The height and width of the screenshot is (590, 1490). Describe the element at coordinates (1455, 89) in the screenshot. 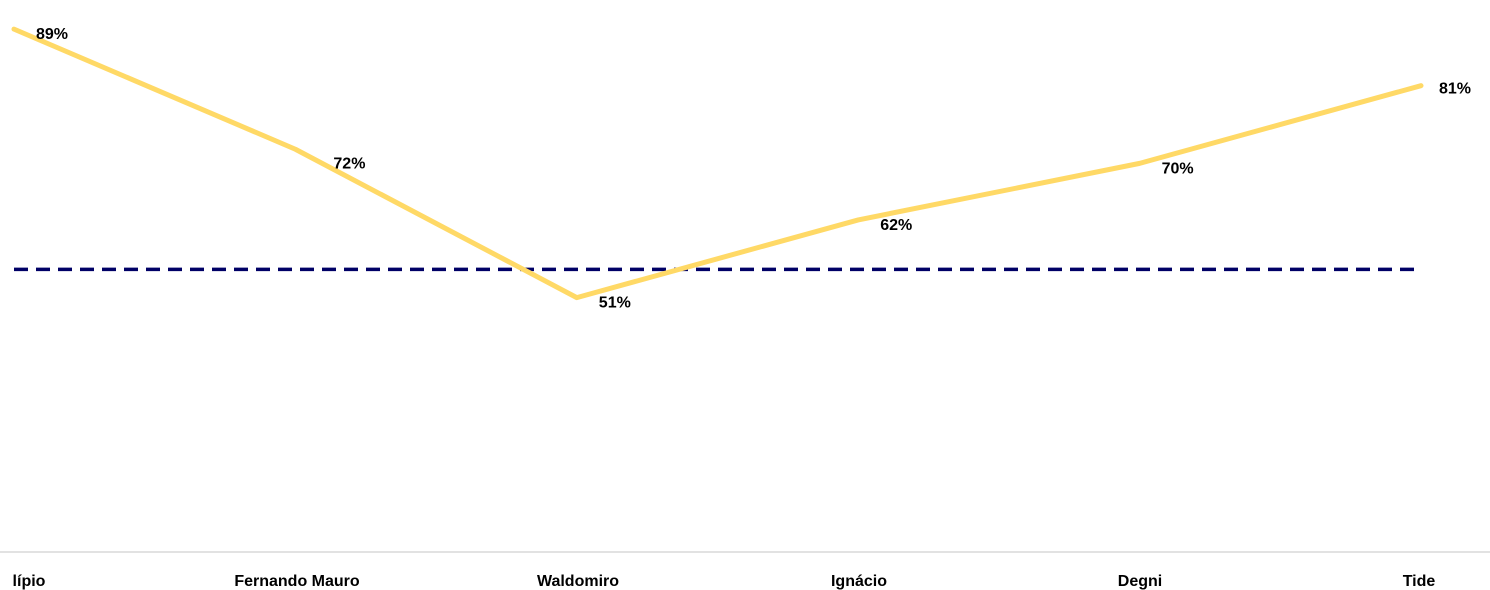

I see `data-label: 81%` at that location.